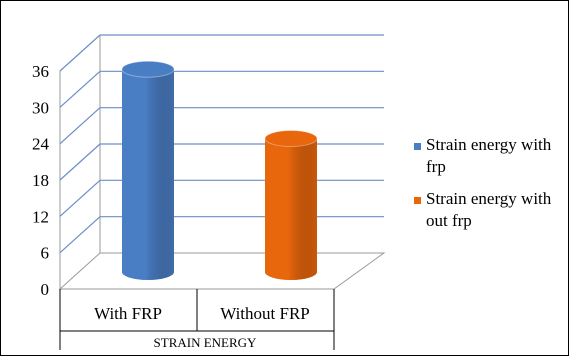 The image size is (569, 357). What do you see at coordinates (417, 146) in the screenshot?
I see `legend-swatch-with-frp` at bounding box center [417, 146].